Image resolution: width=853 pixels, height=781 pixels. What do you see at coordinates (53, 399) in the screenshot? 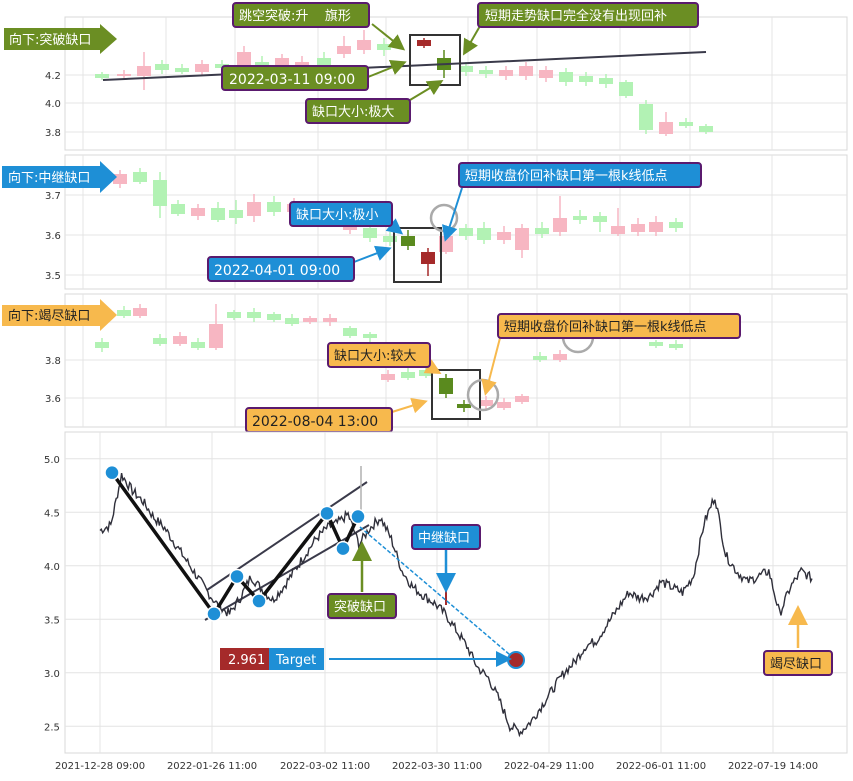
I see `panel-exhaustion-ytick: 3.6` at bounding box center [53, 399].